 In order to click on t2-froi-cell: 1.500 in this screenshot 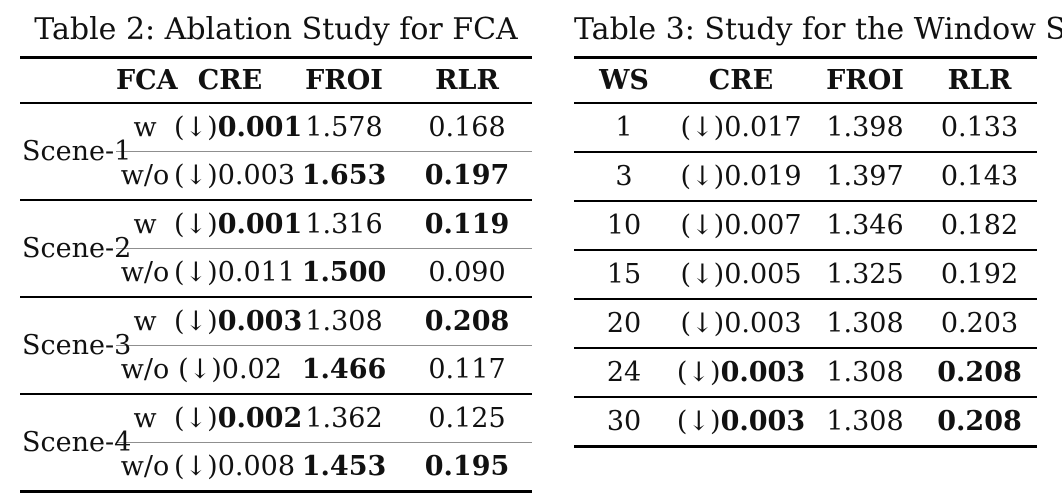, I will do `click(344, 273)`.